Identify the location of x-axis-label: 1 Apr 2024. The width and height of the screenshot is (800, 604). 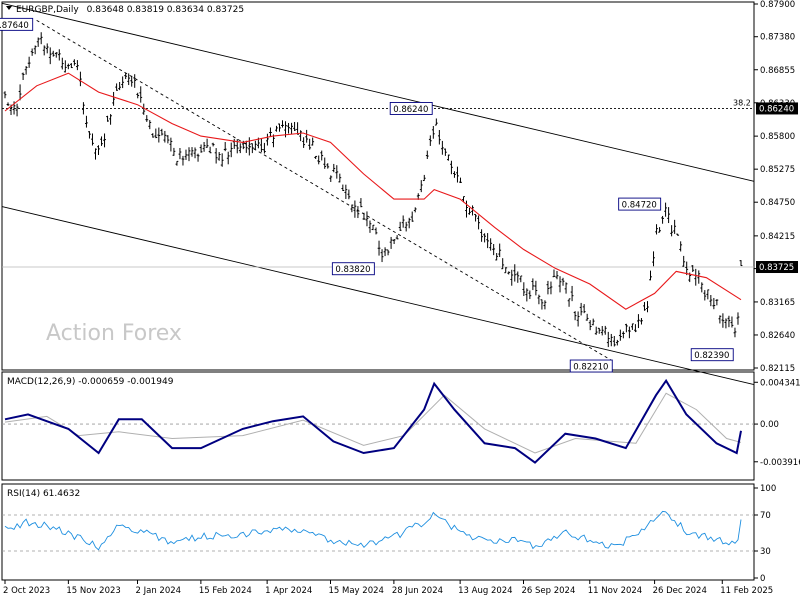
(288, 591).